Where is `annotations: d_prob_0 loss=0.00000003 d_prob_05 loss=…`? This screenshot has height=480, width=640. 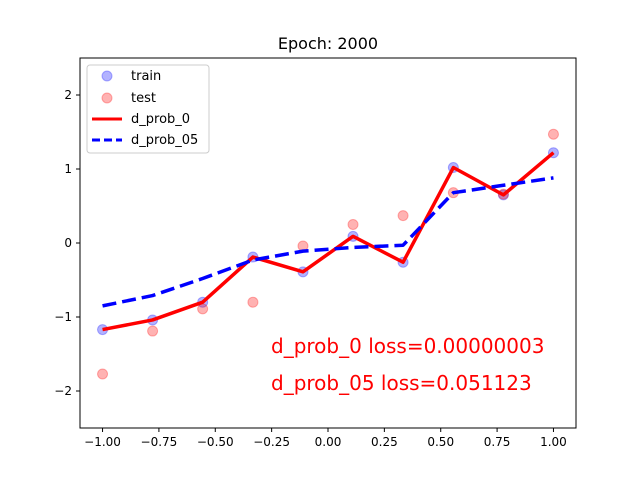
annotations: d_prob_0 loss=0.00000003 d_prob_05 loss=… is located at coordinates (407, 364).